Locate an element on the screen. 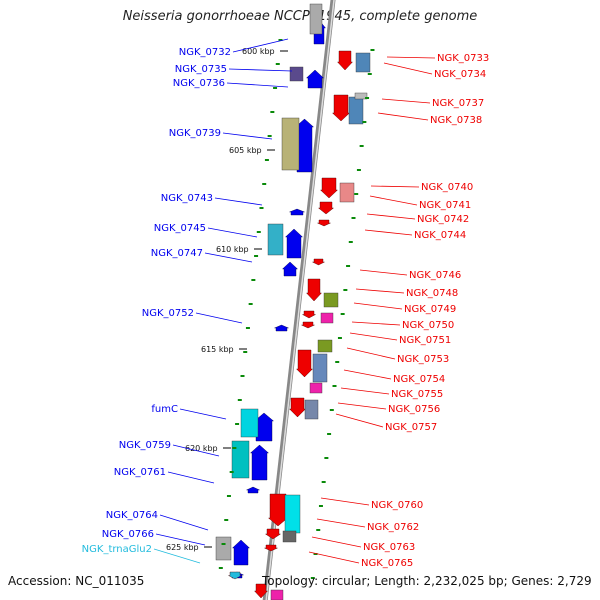  left-gene-label: NGK_0736 is located at coordinates (199, 83).